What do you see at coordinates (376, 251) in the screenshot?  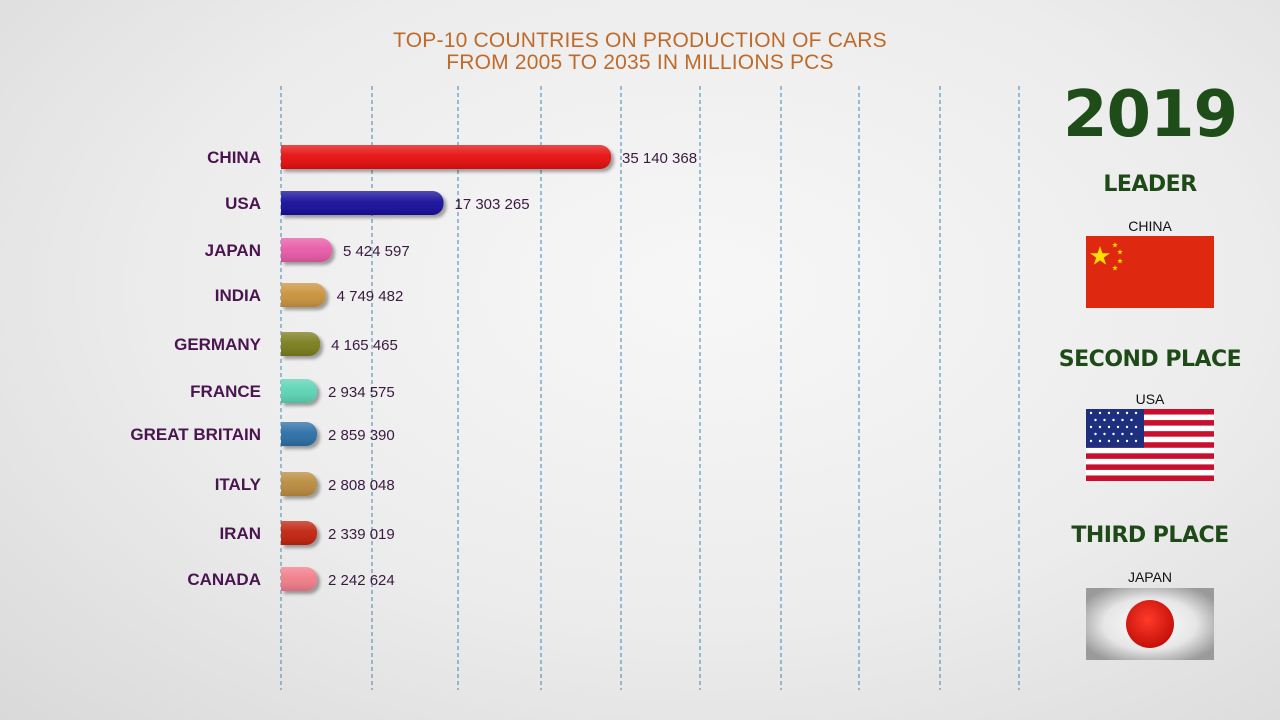 I see `value-label-3: 5 424 597` at bounding box center [376, 251].